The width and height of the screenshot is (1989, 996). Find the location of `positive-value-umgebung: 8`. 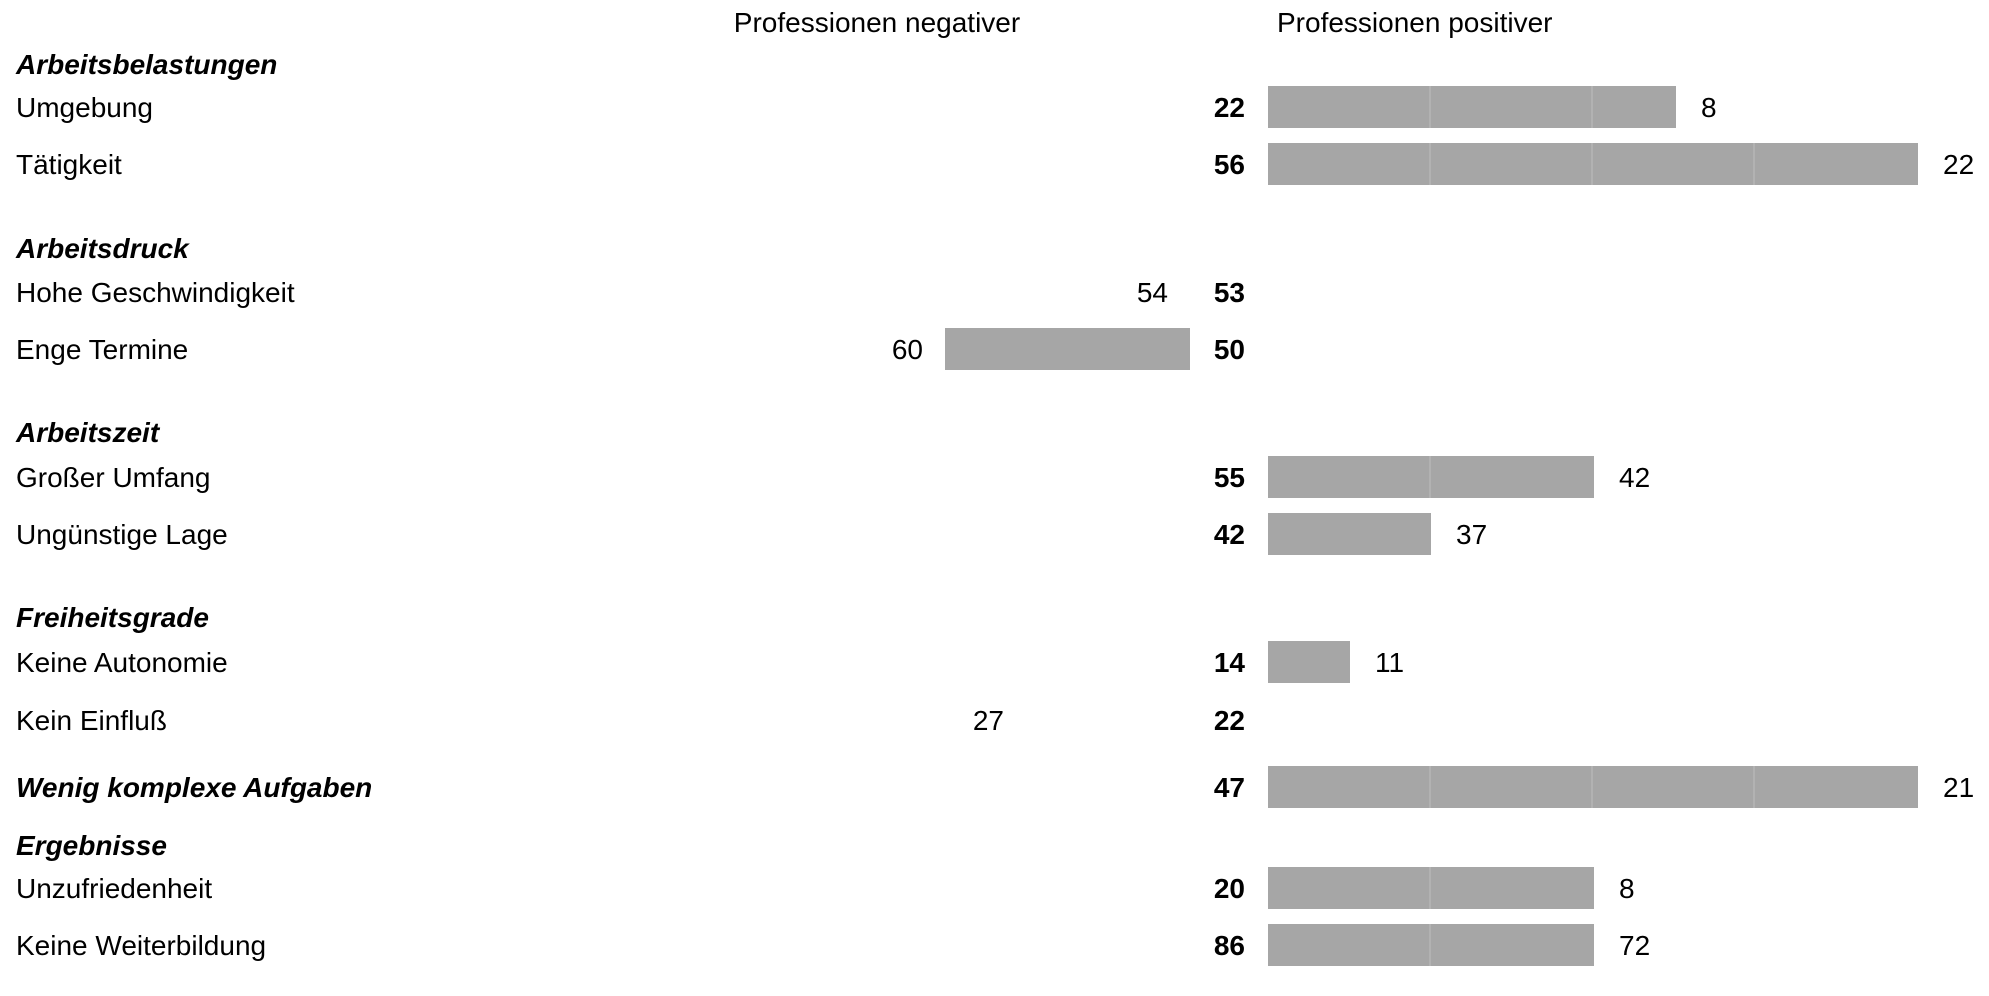

positive-value-umgebung: 8 is located at coordinates (1709, 107).